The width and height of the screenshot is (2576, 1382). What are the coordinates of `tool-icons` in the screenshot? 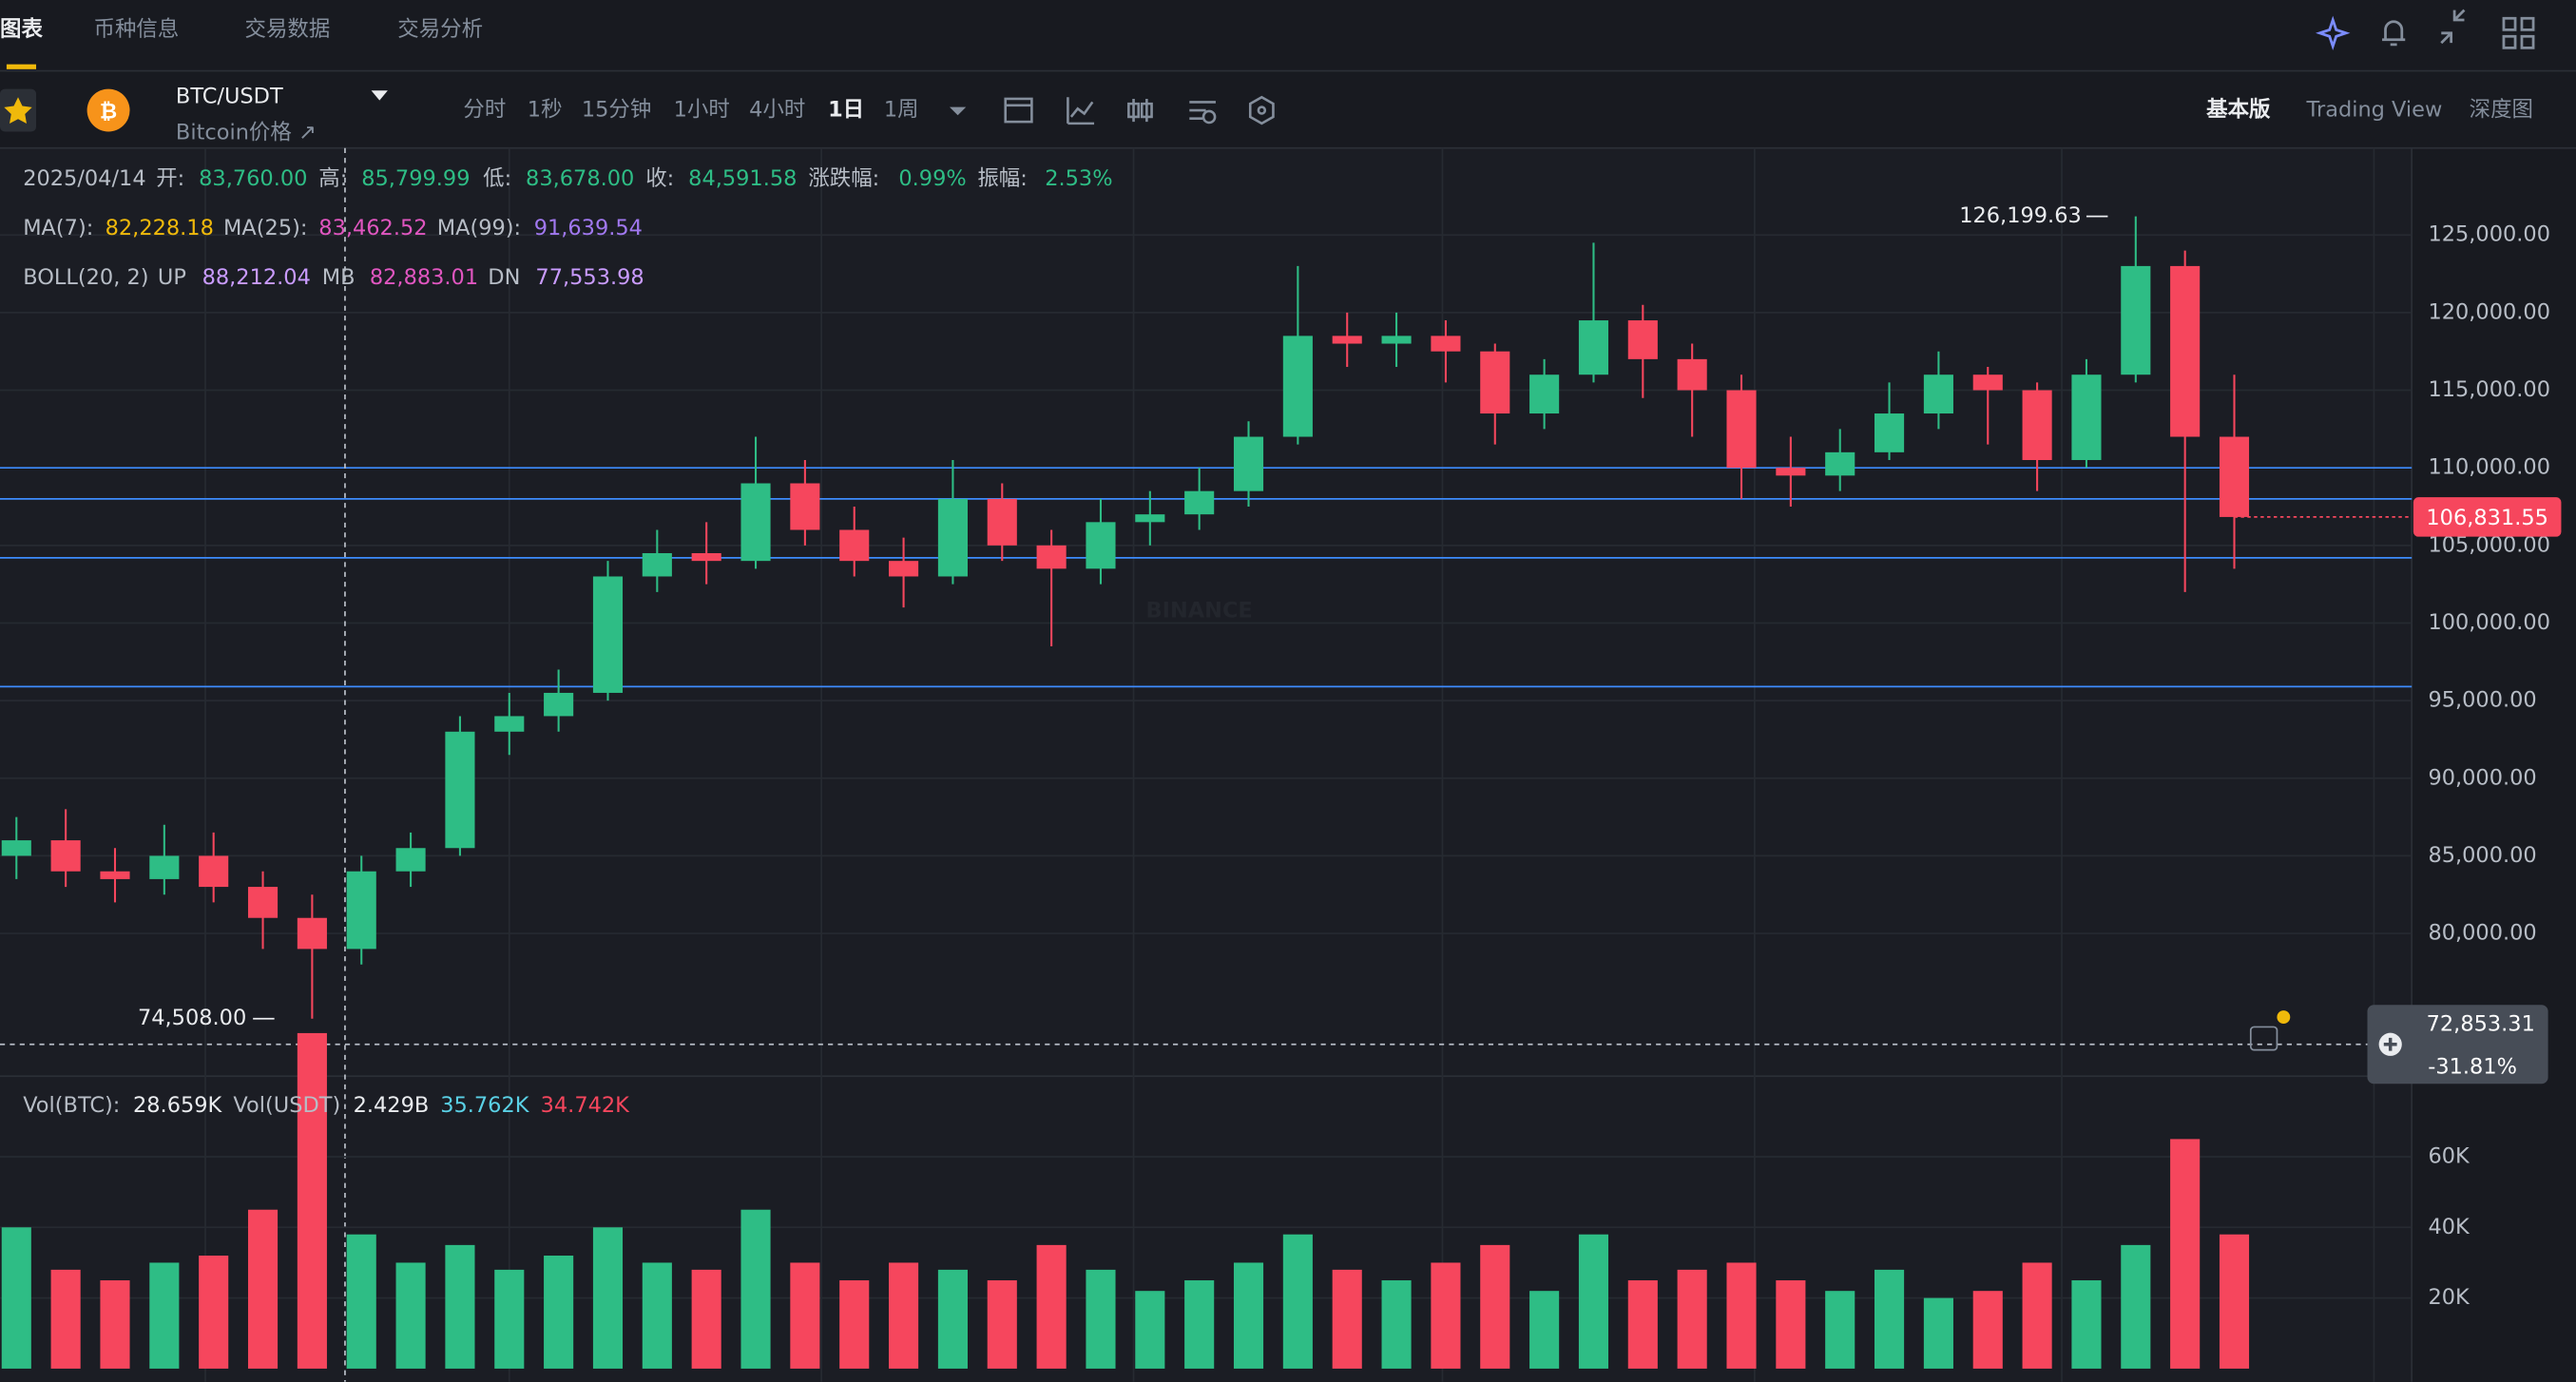 It's located at (1139, 110).